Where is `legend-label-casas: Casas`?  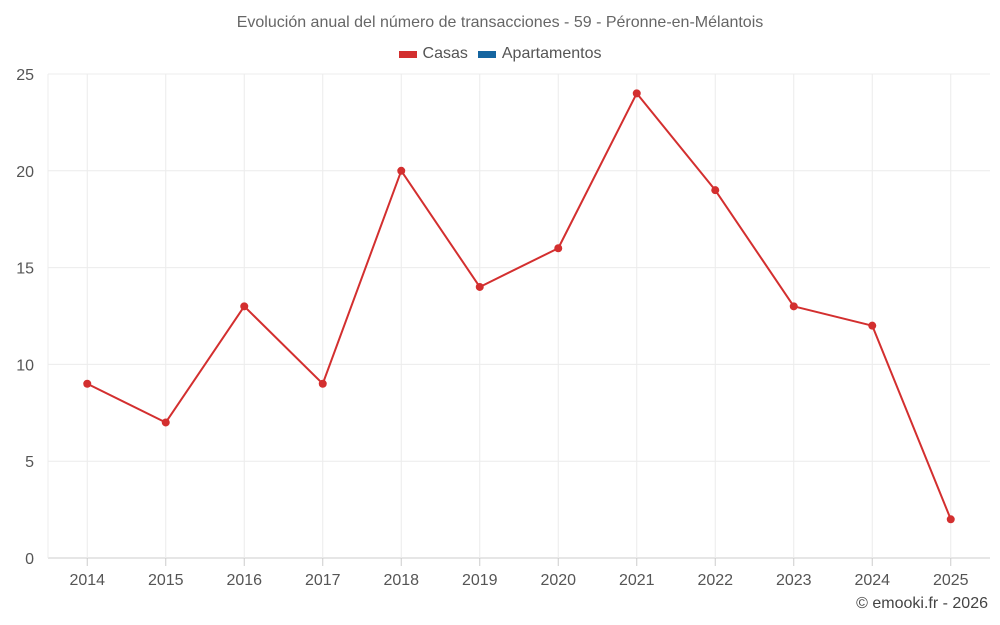
legend-label-casas: Casas is located at coordinates (445, 53).